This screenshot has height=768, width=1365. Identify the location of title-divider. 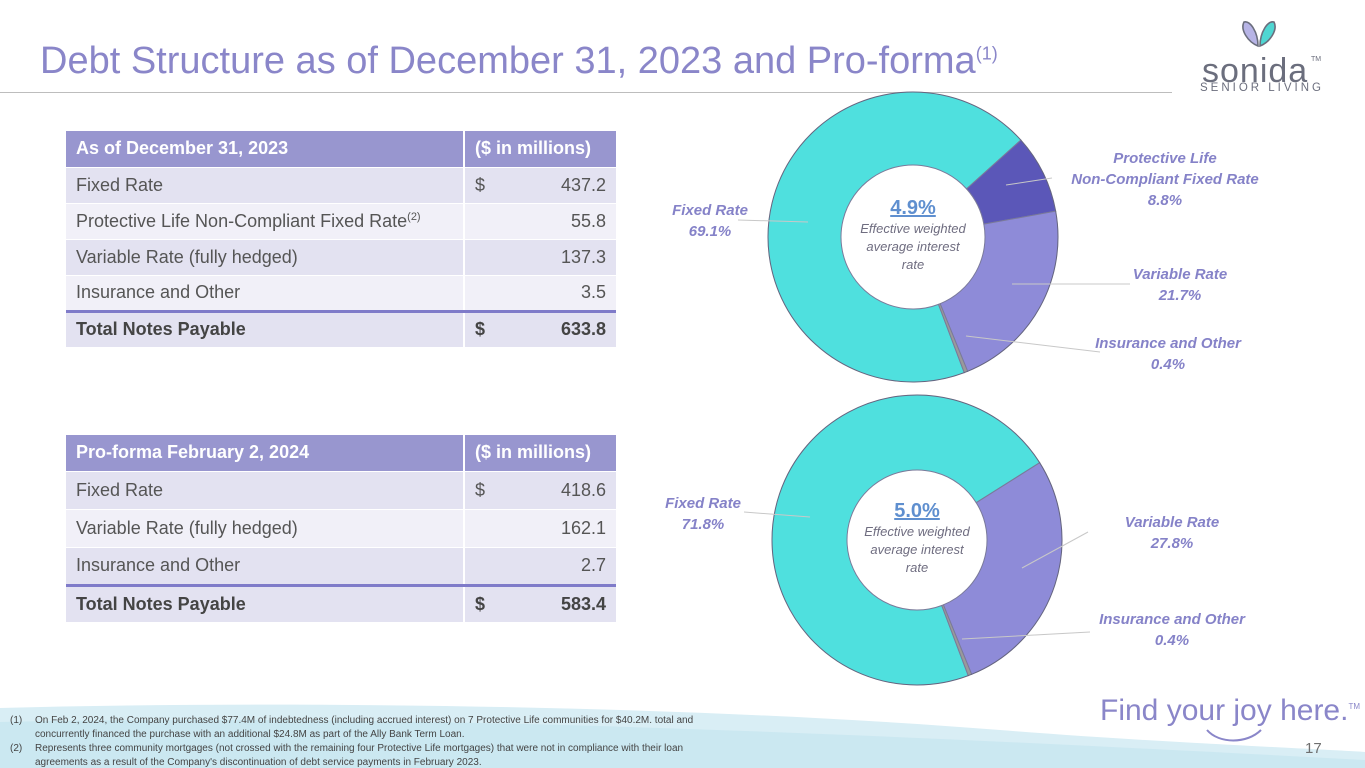
(586, 92).